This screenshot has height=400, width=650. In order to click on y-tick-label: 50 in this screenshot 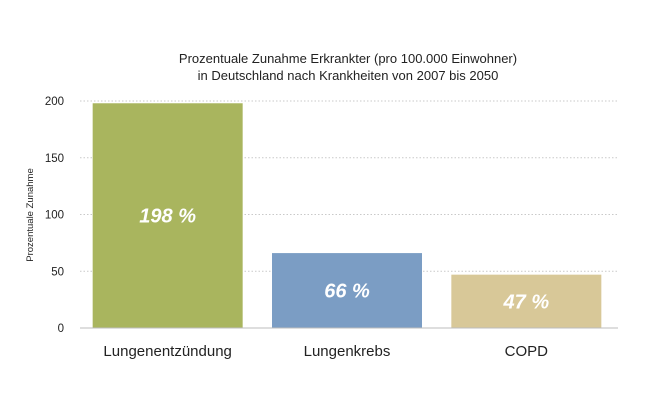, I will do `click(57, 272)`.